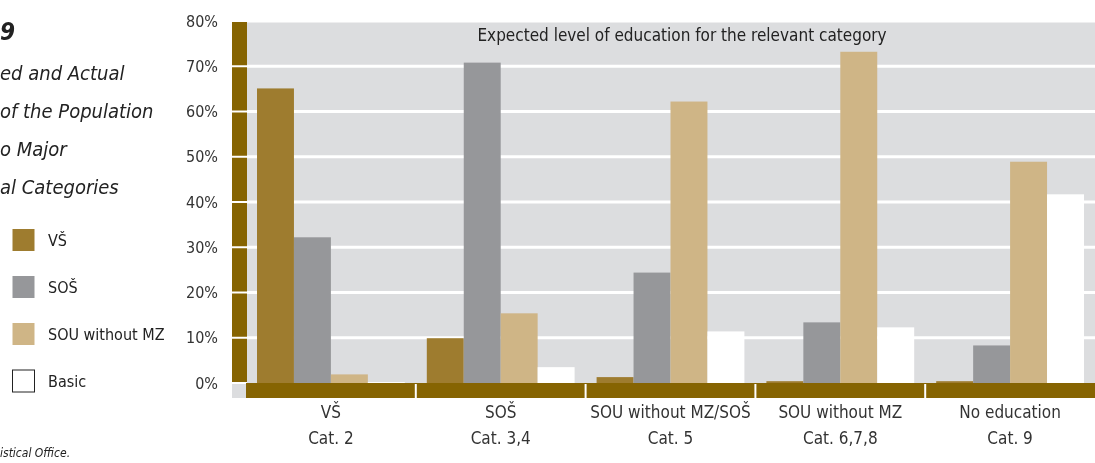  I want to click on legend-label: SOŠ, so click(63, 287).